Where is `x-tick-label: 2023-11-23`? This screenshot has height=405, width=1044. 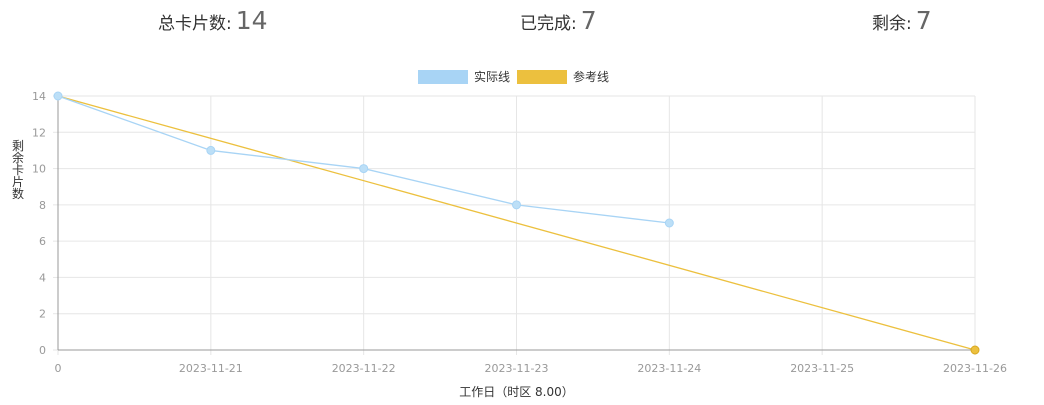
x-tick-label: 2023-11-23 is located at coordinates (517, 368).